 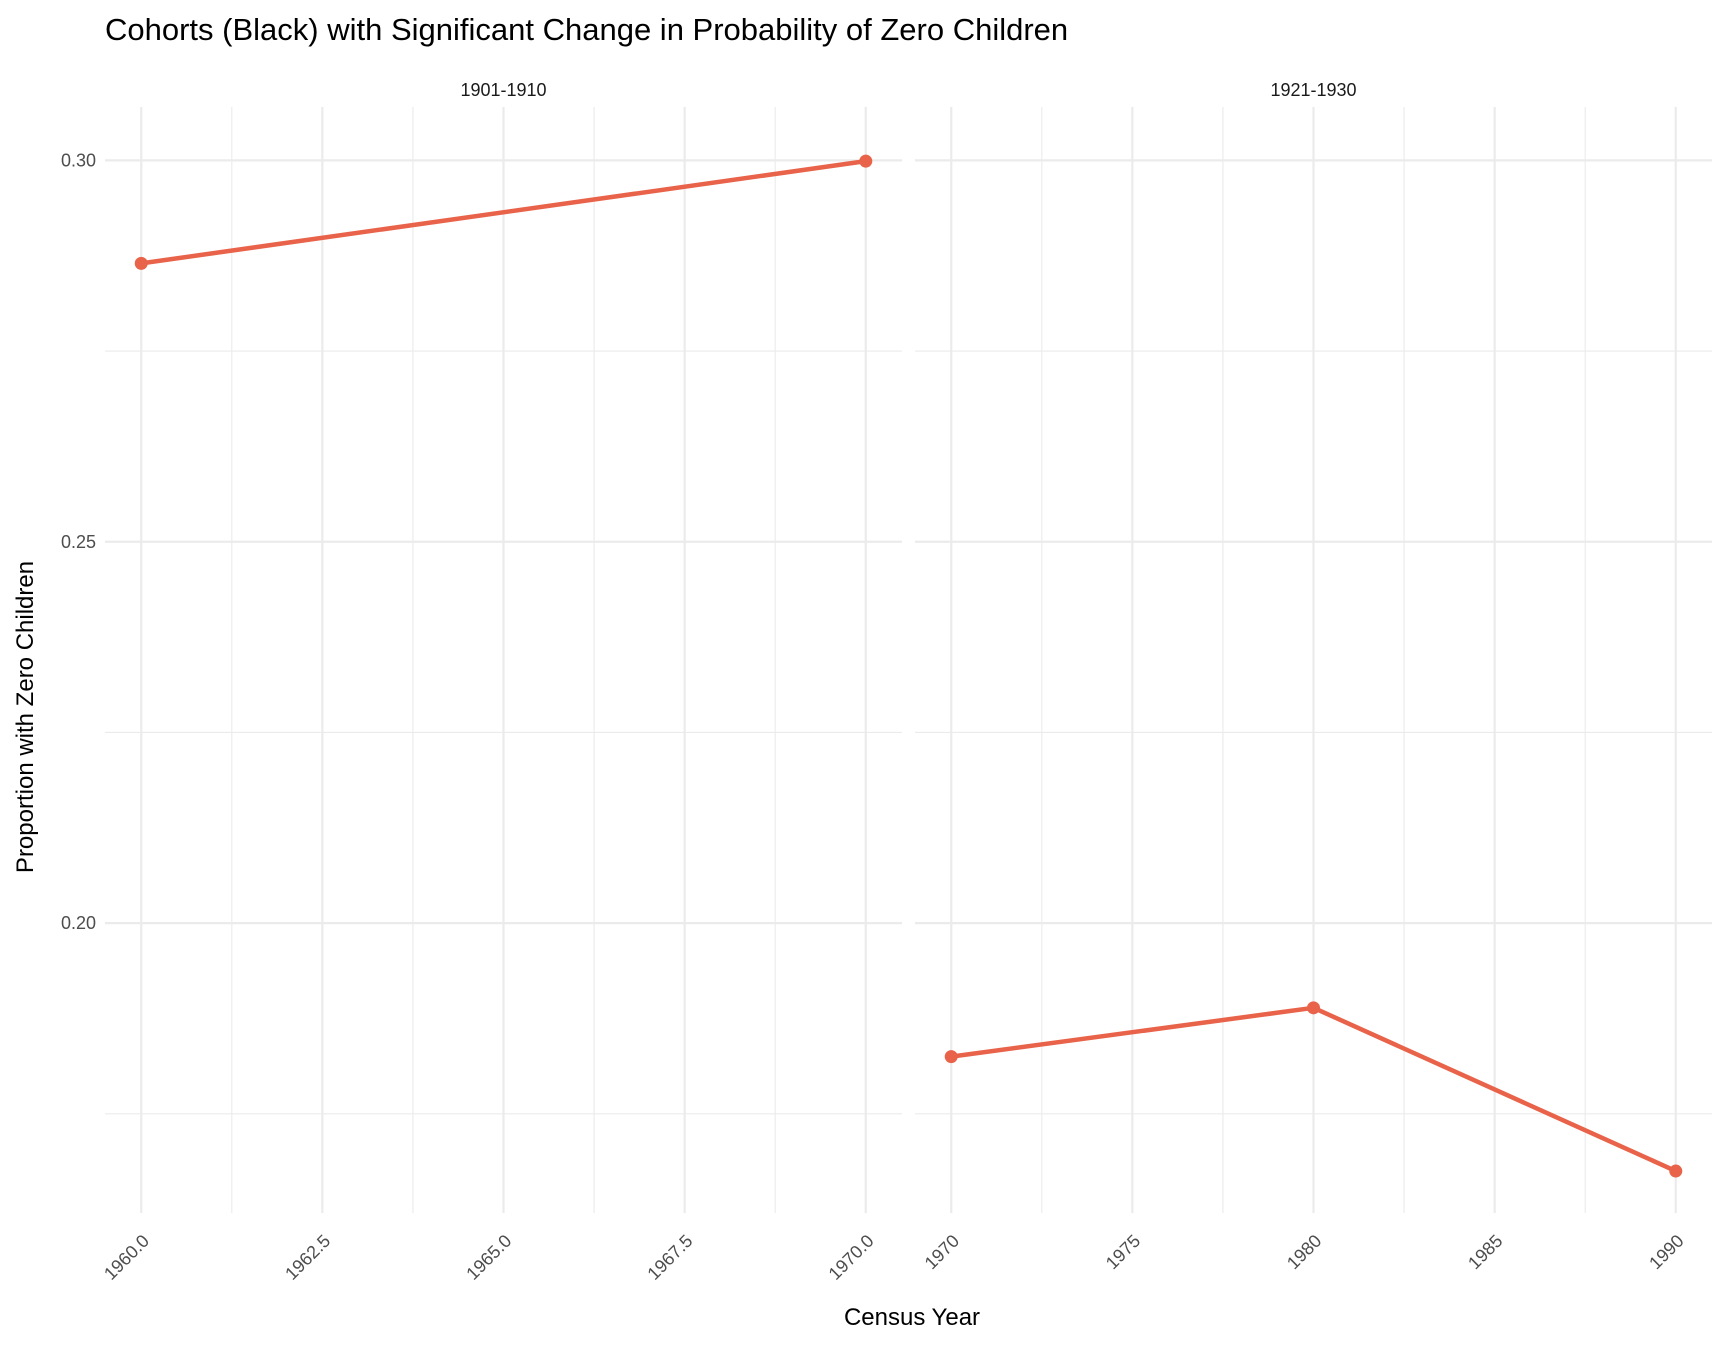 What do you see at coordinates (851, 1257) in the screenshot?
I see `x-tick-label: 1970.0` at bounding box center [851, 1257].